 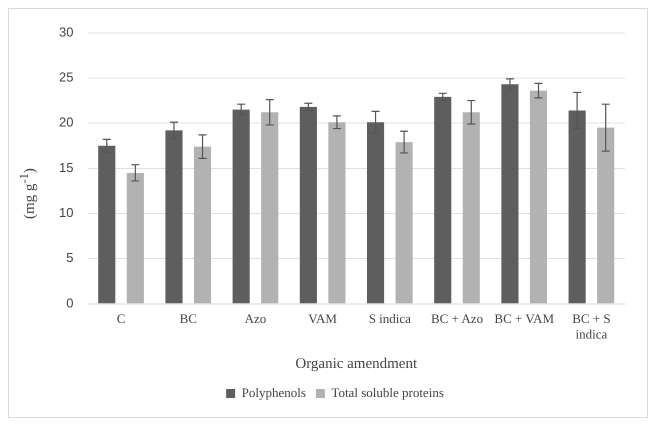 I want to click on x-axis-title: Organic amendment, so click(x=356, y=364).